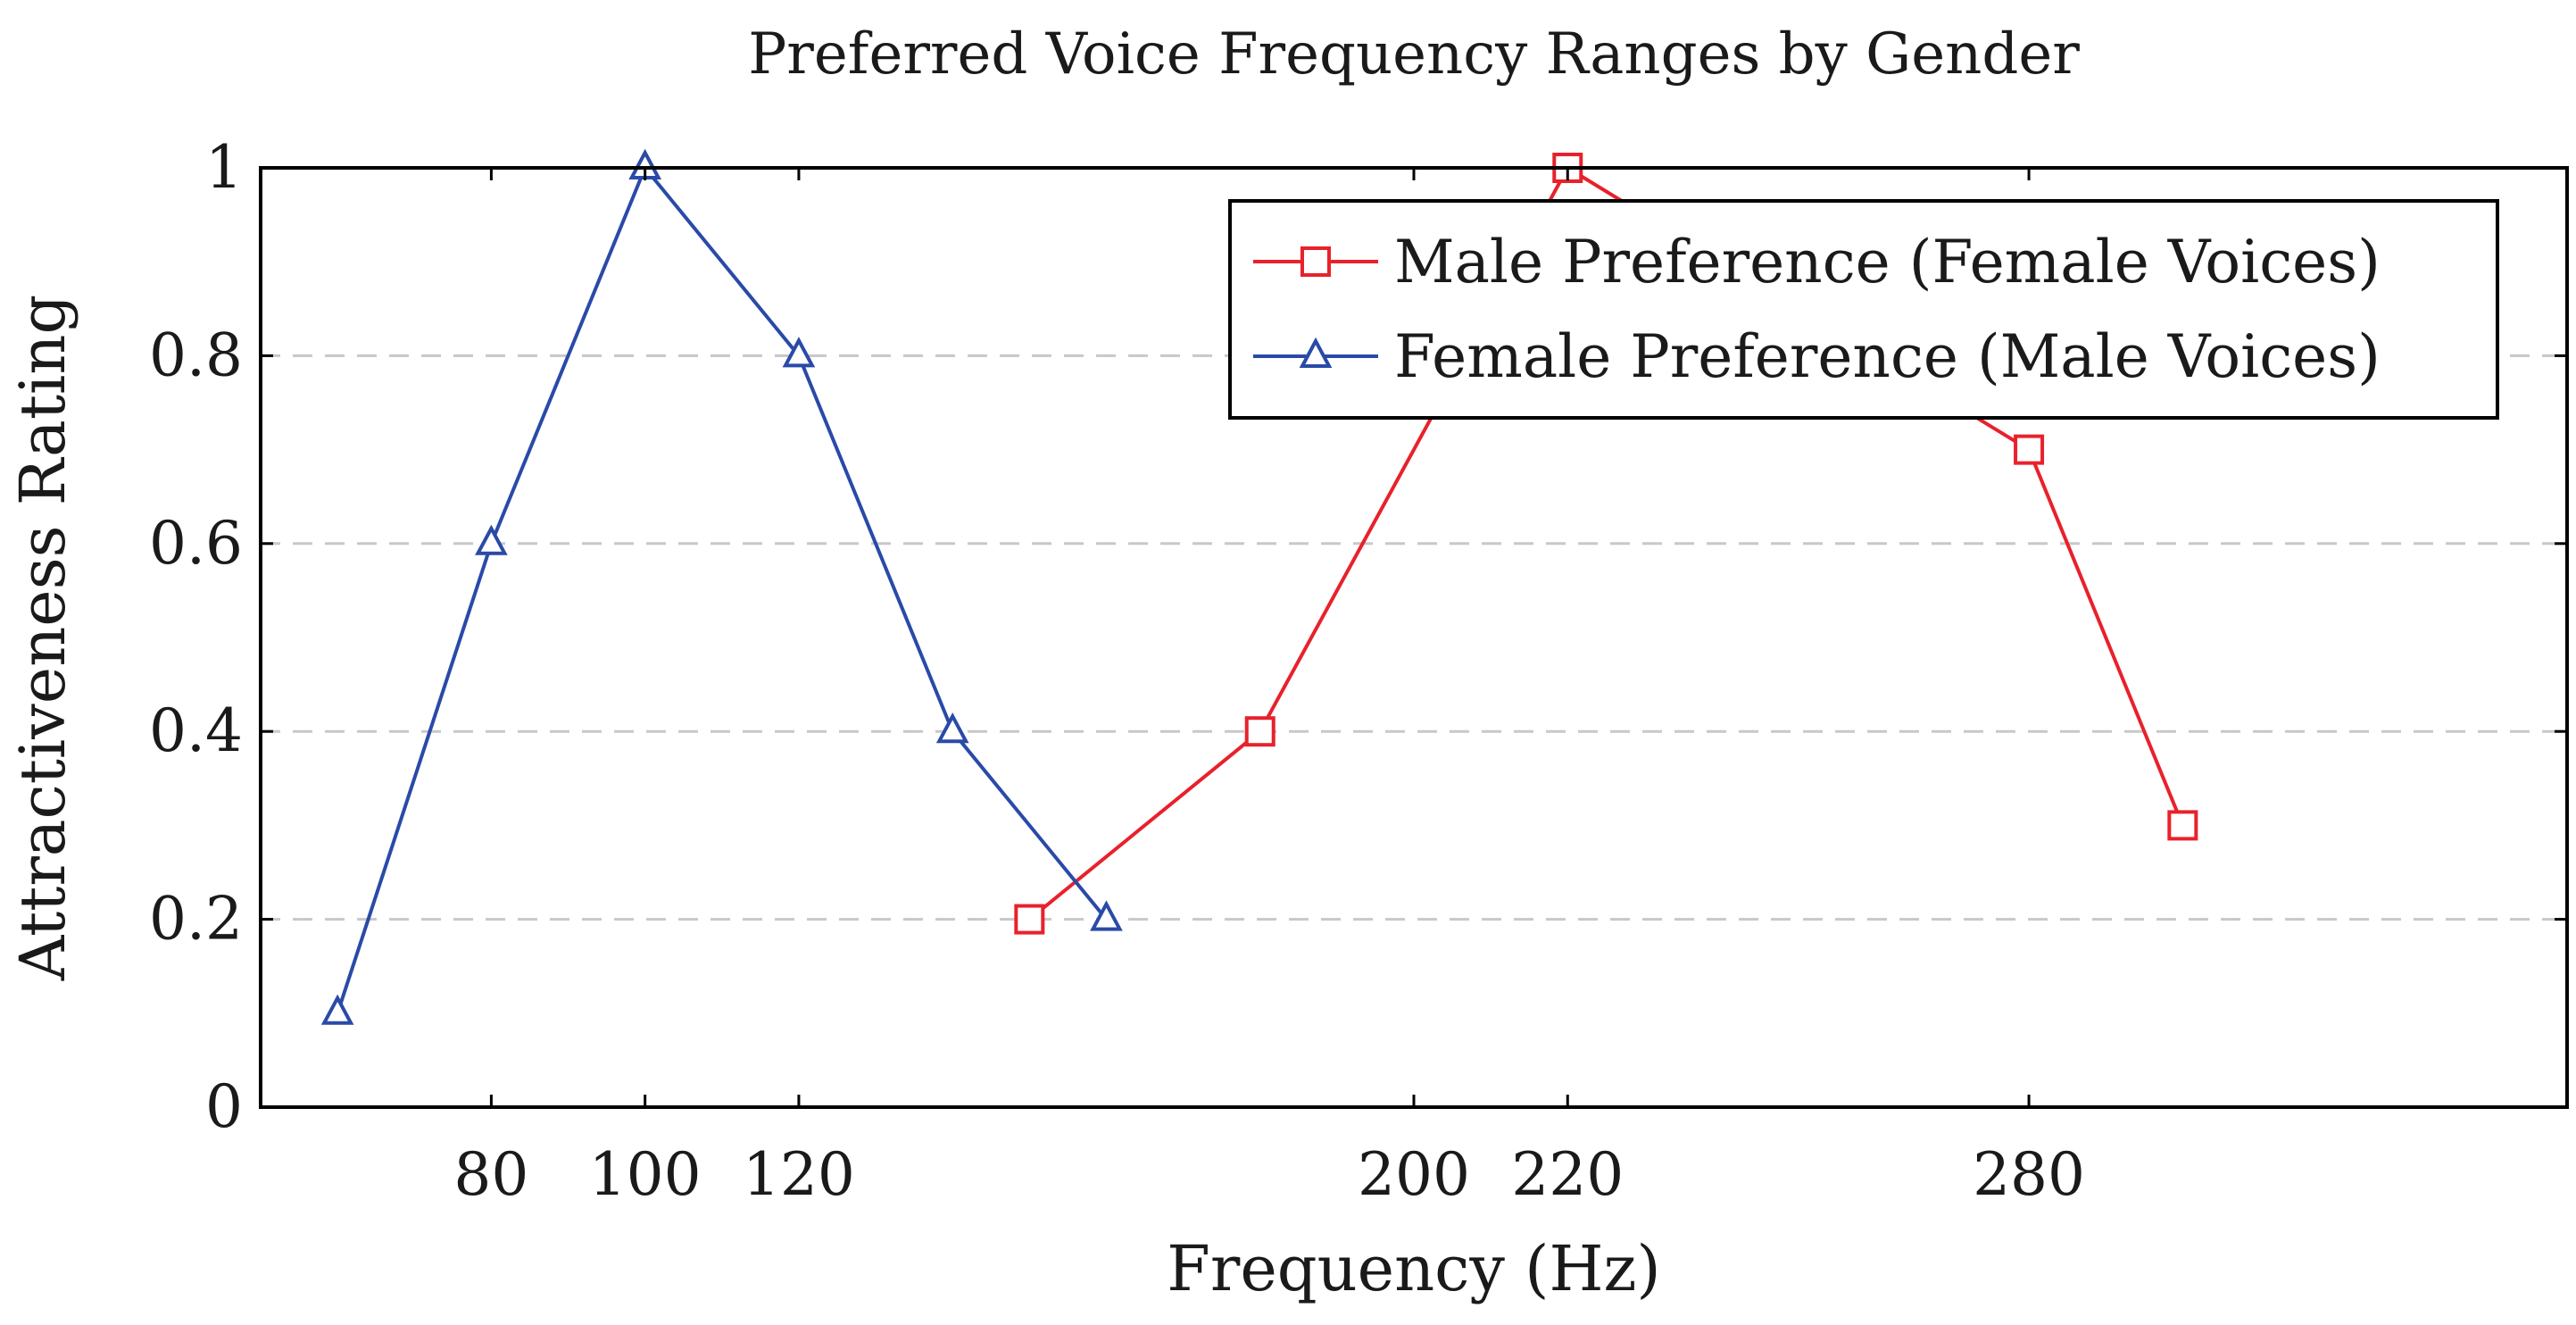  Describe the element at coordinates (43, 639) in the screenshot. I see `y-axis-label: Attractiveness Rating` at that location.